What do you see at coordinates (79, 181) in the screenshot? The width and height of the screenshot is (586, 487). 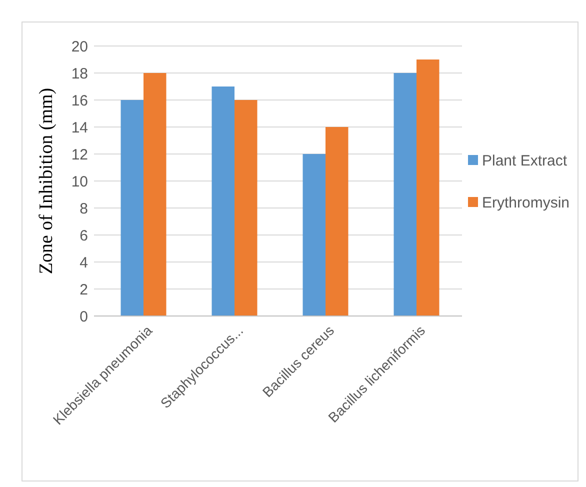 I see `y-tick-label: 10` at bounding box center [79, 181].